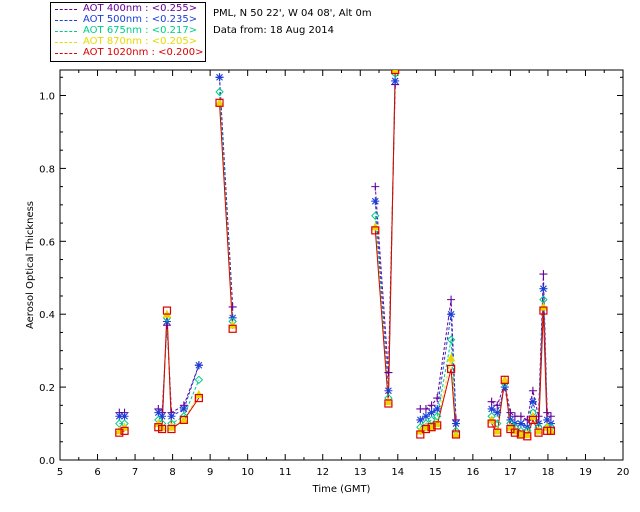  I want to click on x-tick-label: 12, so click(322, 472).